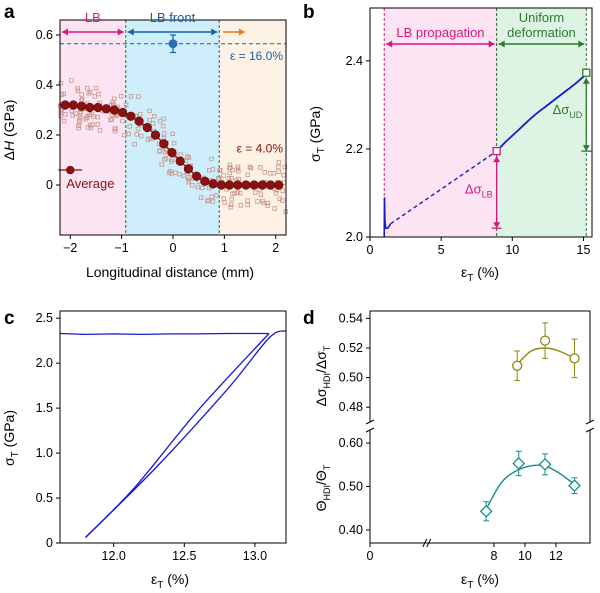  What do you see at coordinates (480, 366) in the screenshot?
I see `d-top-frame` at bounding box center [480, 366].